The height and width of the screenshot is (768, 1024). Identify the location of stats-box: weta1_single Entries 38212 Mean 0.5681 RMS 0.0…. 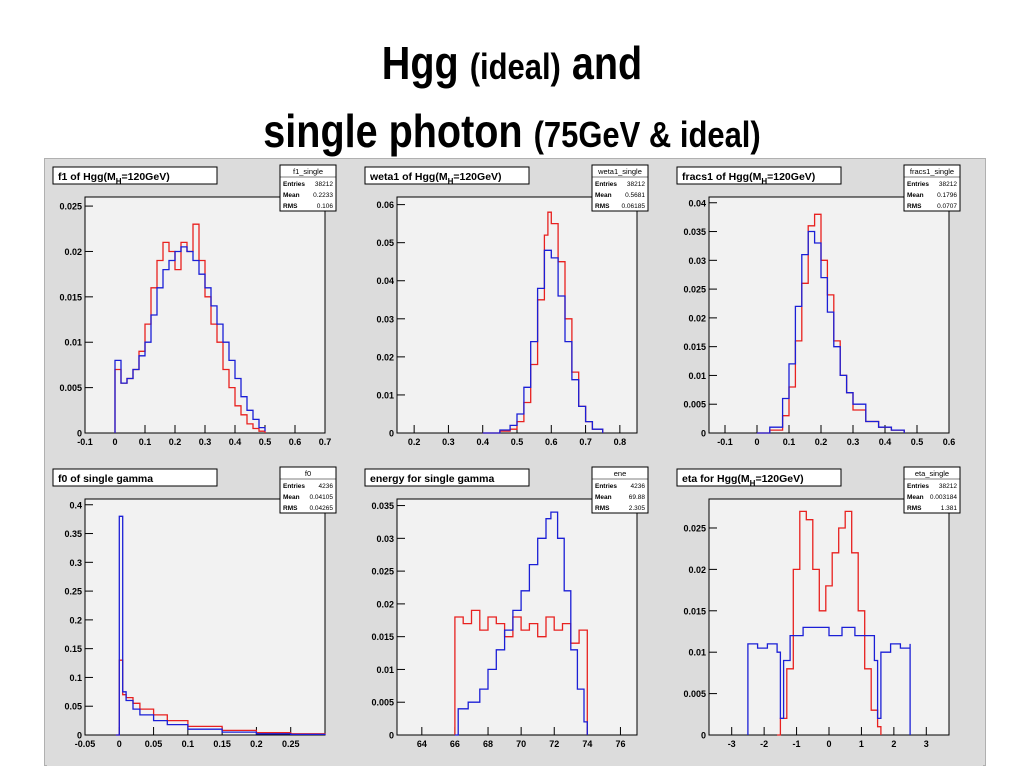
(620, 188).